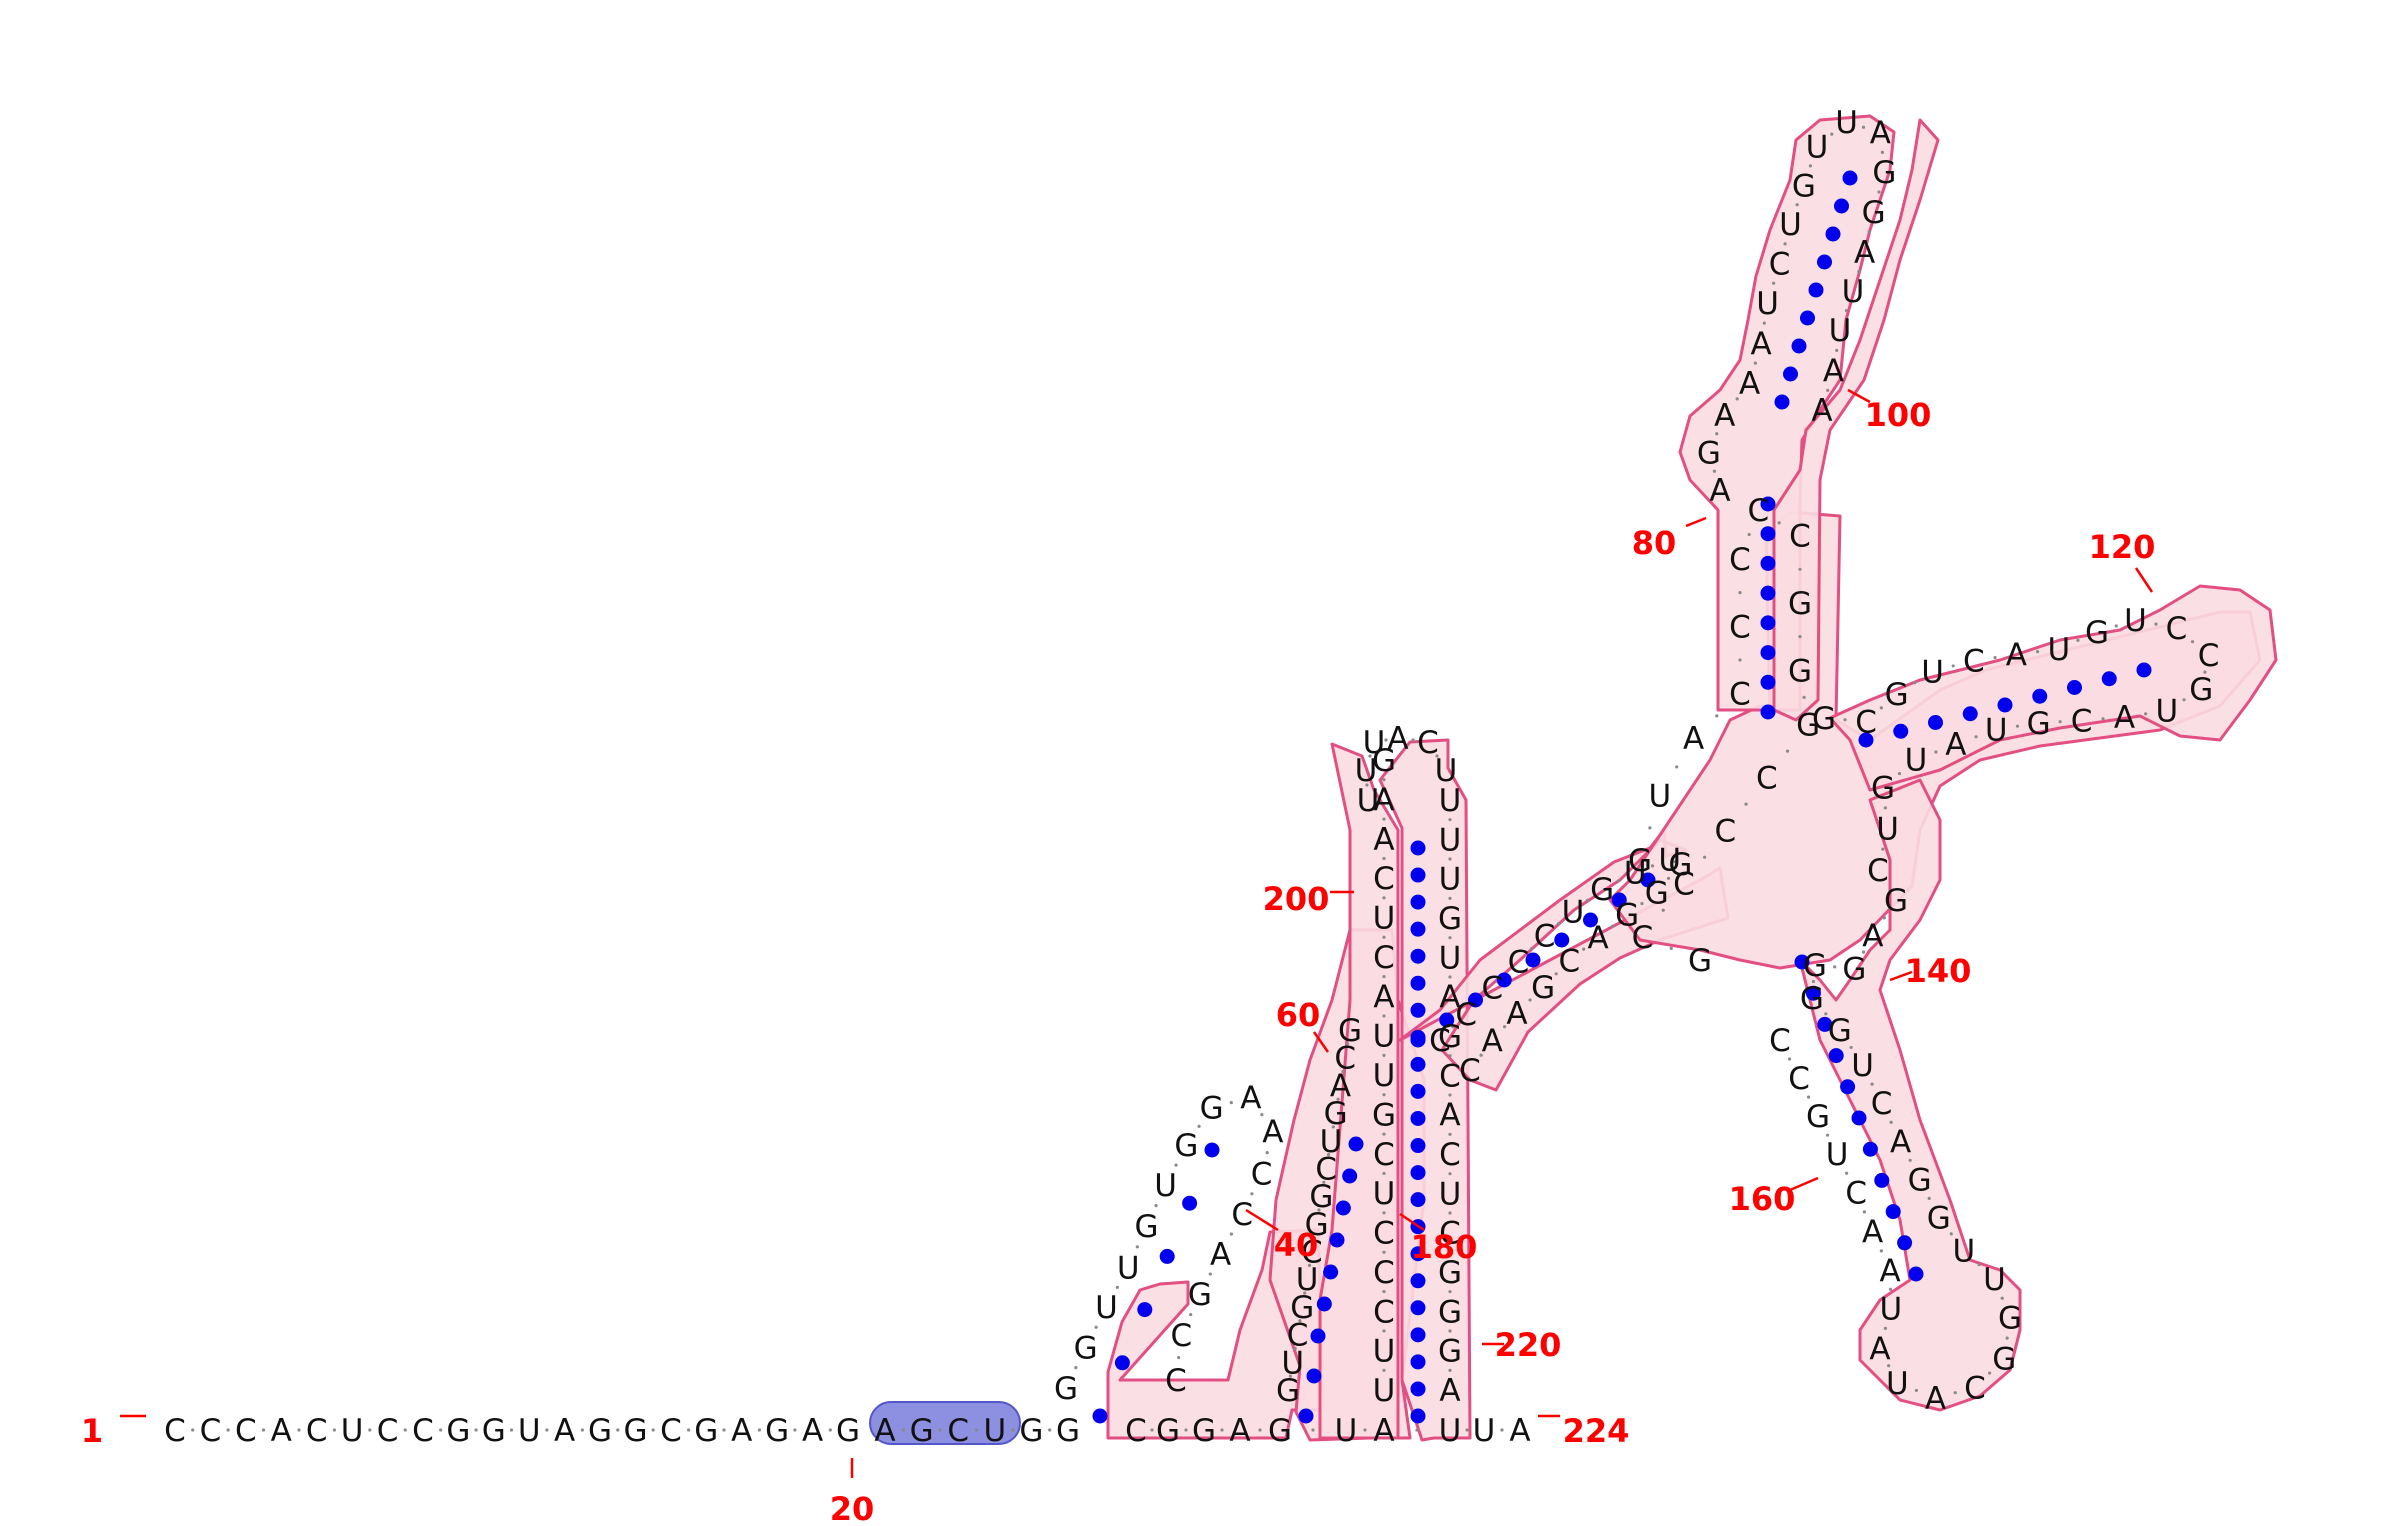 This screenshot has height=1526, width=2400. What do you see at coordinates (281, 1431) in the screenshot?
I see `five-prime-tail-nt: A` at bounding box center [281, 1431].